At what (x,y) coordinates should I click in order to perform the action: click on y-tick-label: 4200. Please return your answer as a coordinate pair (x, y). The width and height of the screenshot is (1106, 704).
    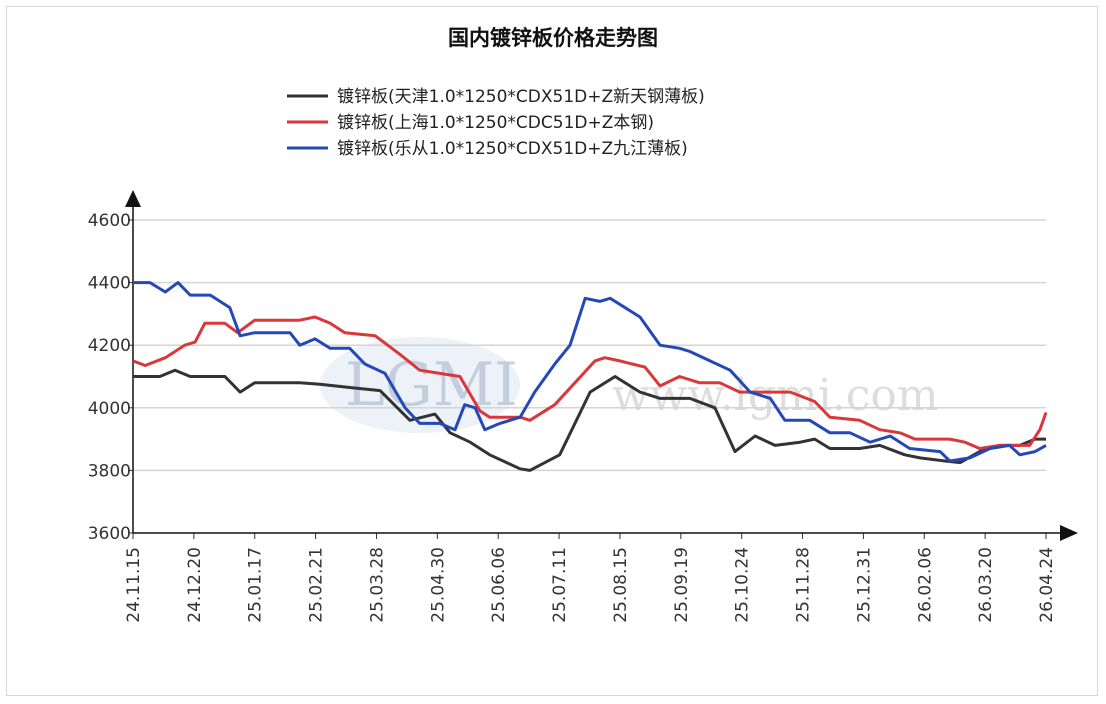
    Looking at the image, I should click on (109, 346).